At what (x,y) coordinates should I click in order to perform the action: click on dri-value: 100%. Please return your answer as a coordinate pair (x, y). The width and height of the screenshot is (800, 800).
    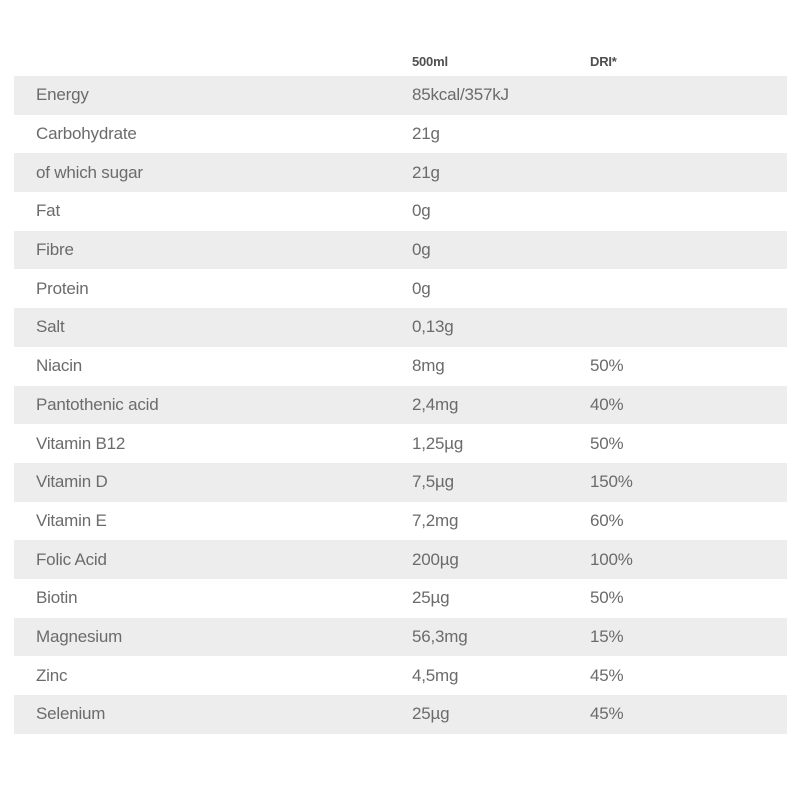
    Looking at the image, I should click on (611, 559).